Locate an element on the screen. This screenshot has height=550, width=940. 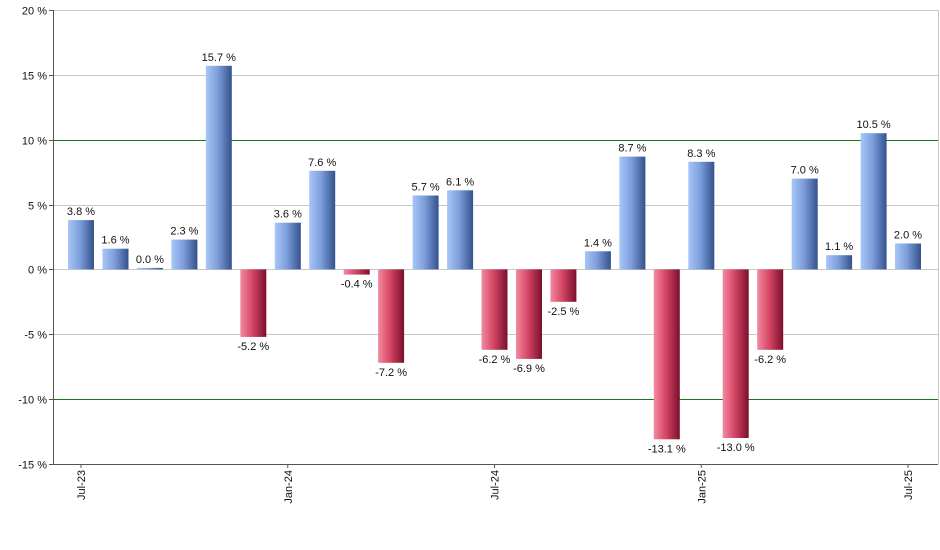
x-tick-label: Jan-25 is located at coordinates (702, 487).